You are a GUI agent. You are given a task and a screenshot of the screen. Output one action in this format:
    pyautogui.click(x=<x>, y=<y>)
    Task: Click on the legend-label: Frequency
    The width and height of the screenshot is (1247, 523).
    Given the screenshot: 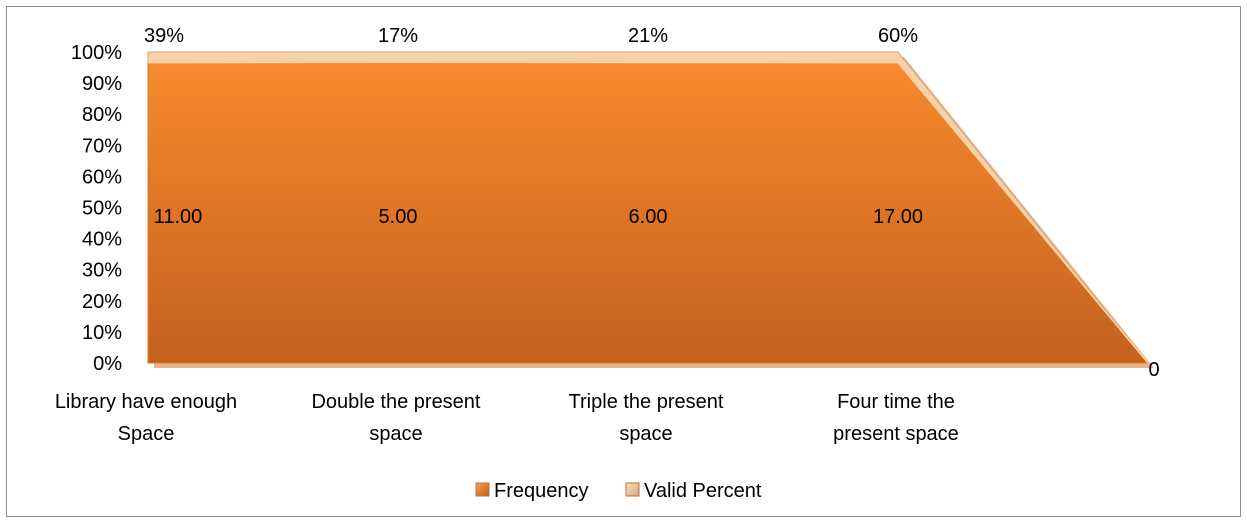 What is the action you would take?
    pyautogui.click(x=541, y=491)
    